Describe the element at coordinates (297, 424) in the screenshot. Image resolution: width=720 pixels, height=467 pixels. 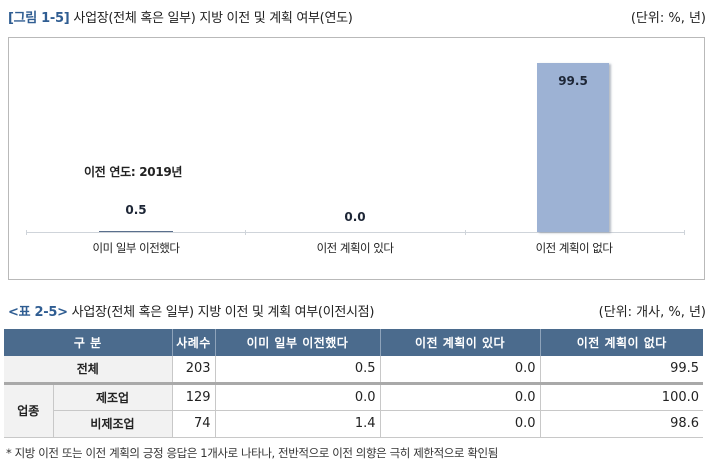
I see `cell-already-moved: 1.4` at that location.